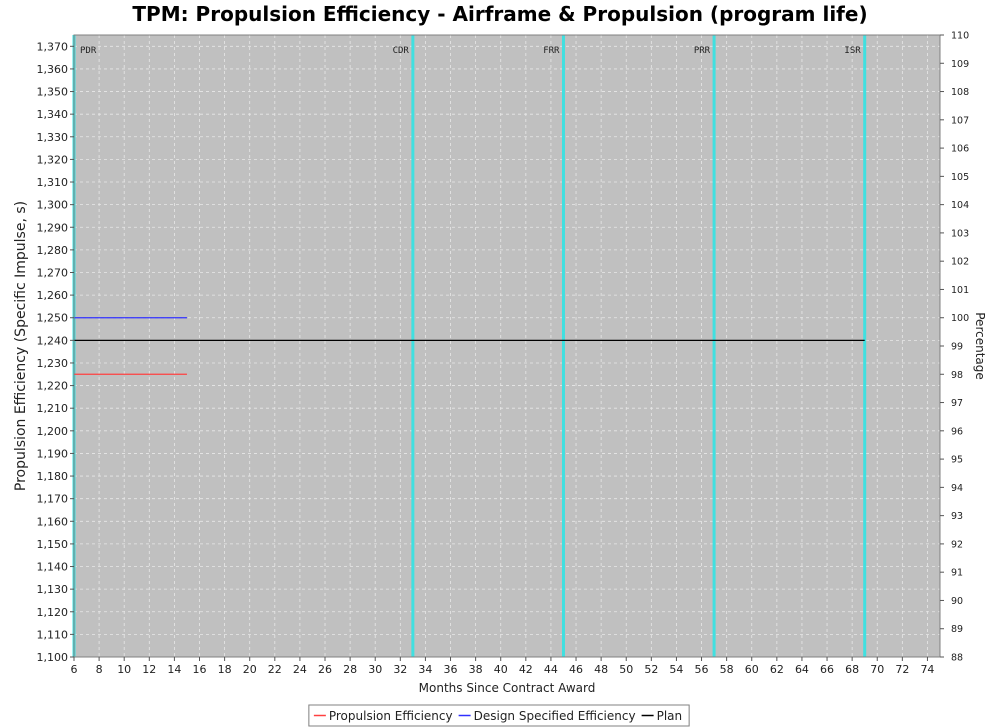 The image size is (1000, 727). What do you see at coordinates (53, 363) in the screenshot?
I see `y-tick-label: 1,230` at bounding box center [53, 363].